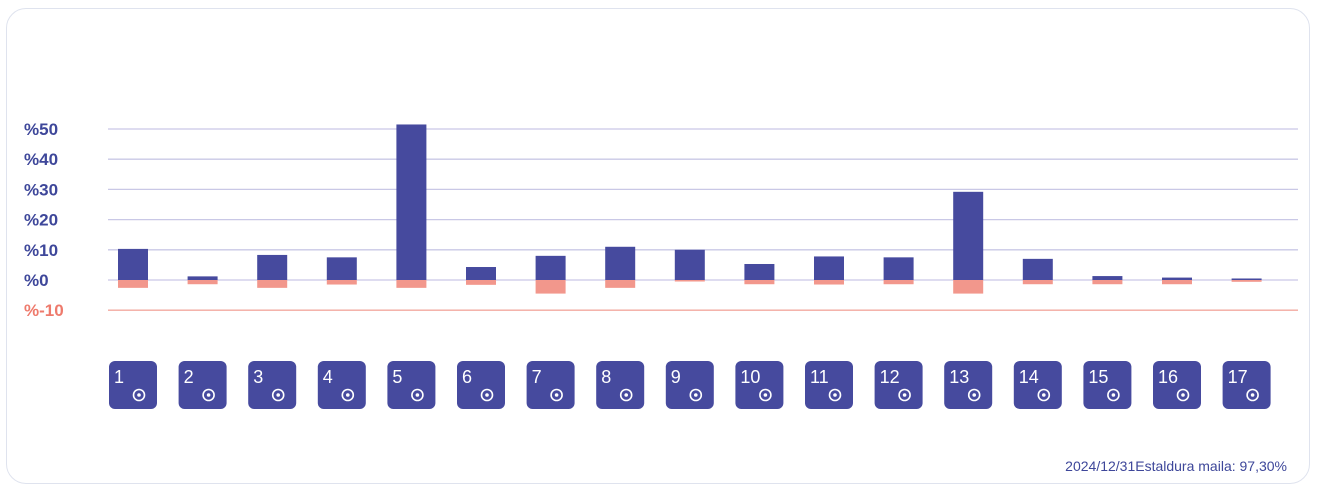 The width and height of the screenshot is (1317, 488). I want to click on sdg-number: 6, so click(467, 377).